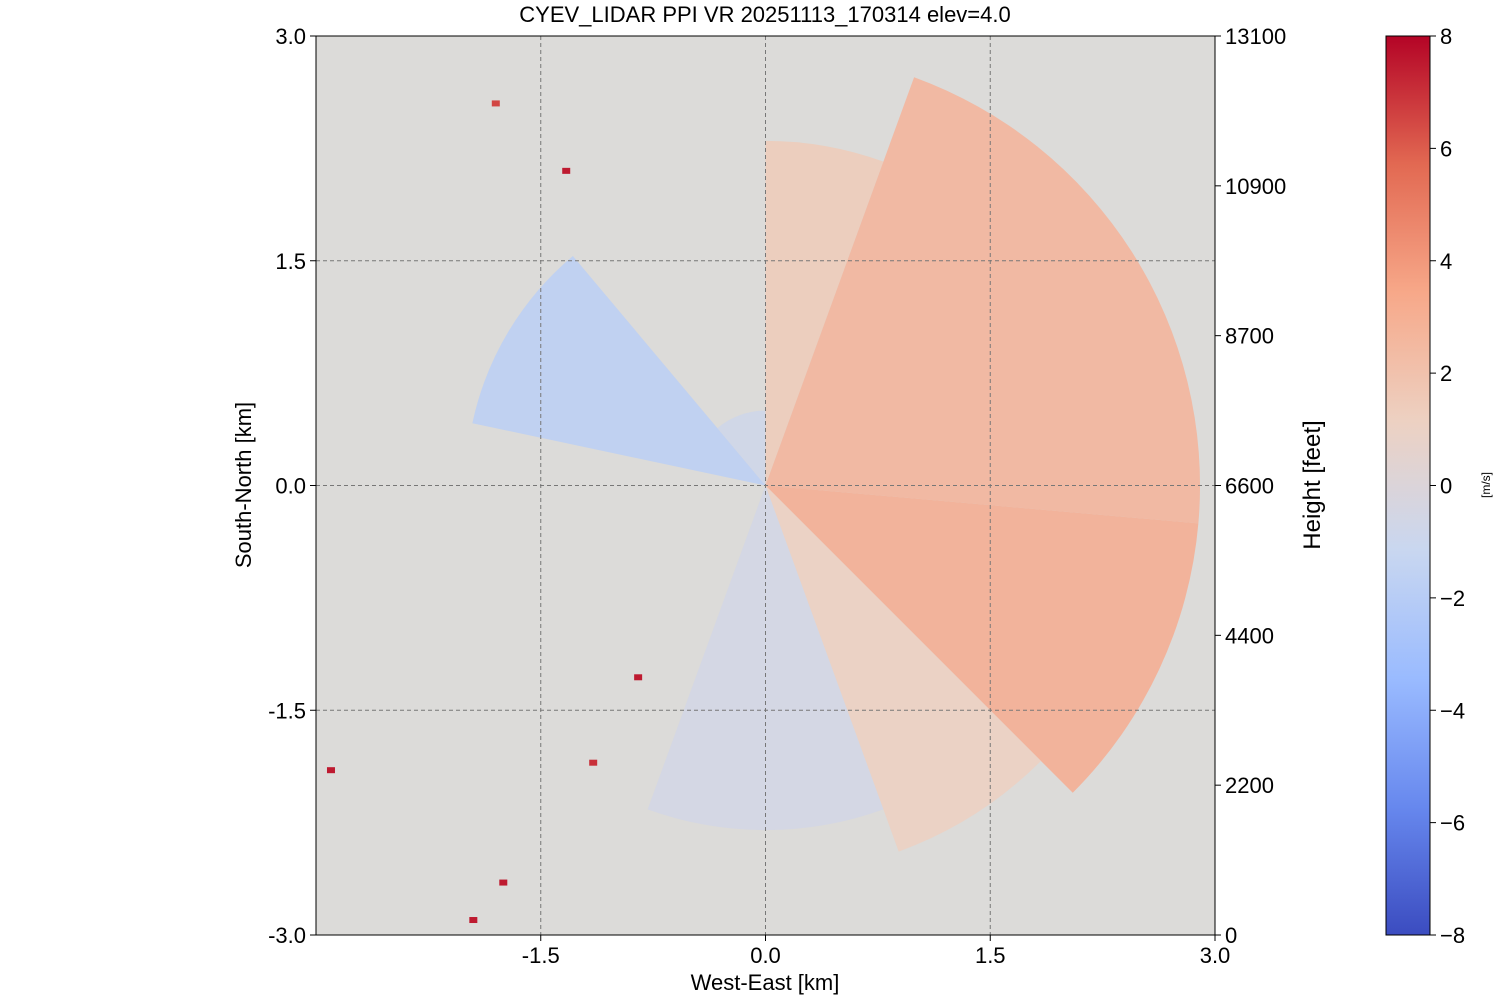 The height and width of the screenshot is (1005, 1500). I want to click on colorbar-tick-label: 8, so click(1446, 36).